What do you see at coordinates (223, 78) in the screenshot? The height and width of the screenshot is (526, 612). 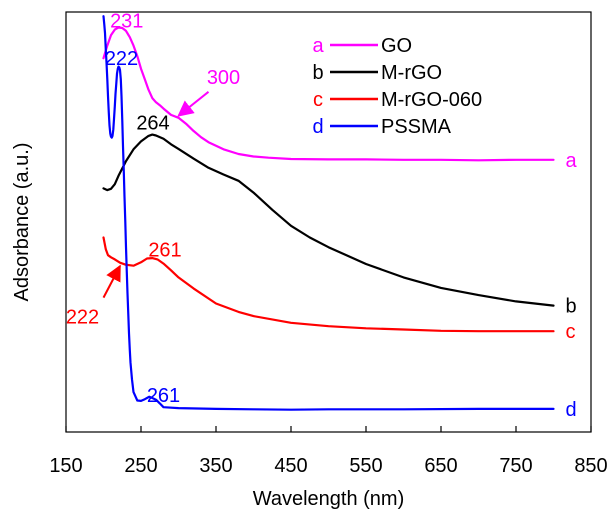 I see `annotation-text-1: 300` at bounding box center [223, 78].